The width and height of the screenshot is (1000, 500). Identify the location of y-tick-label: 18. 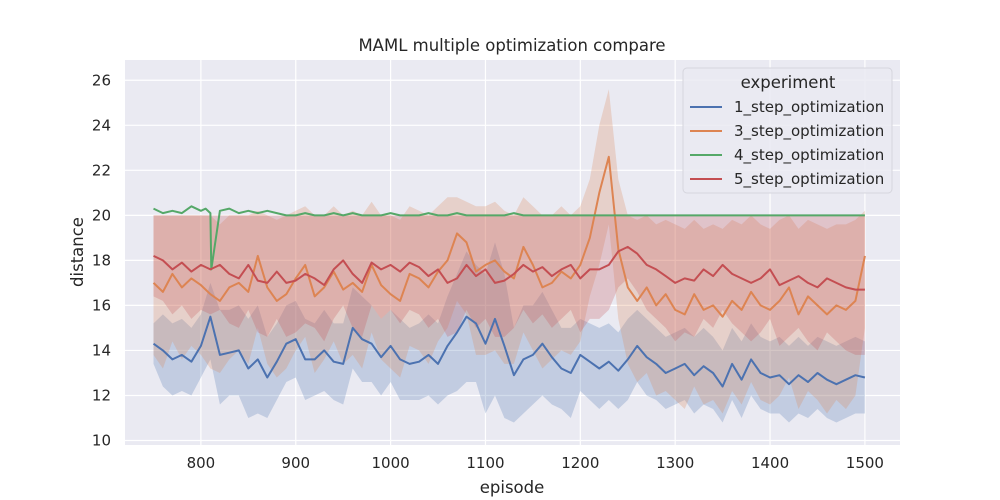
(101, 260).